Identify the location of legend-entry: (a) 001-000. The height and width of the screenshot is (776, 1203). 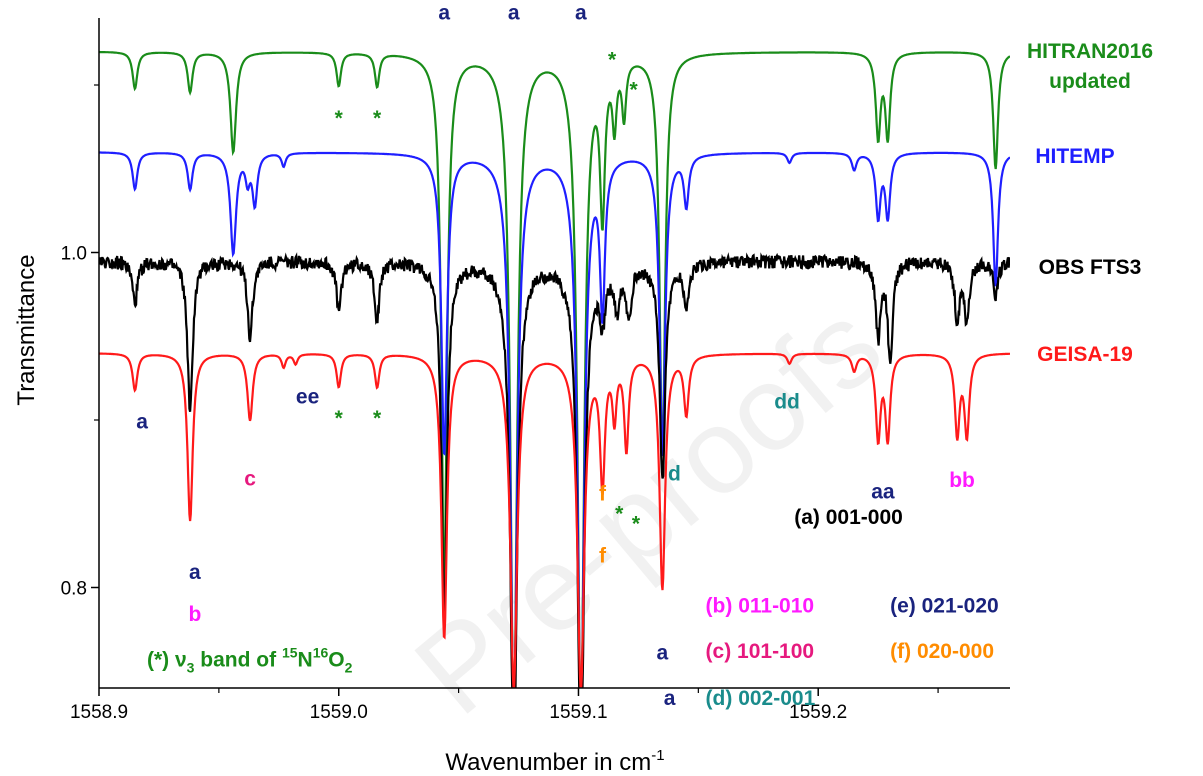
(848, 517).